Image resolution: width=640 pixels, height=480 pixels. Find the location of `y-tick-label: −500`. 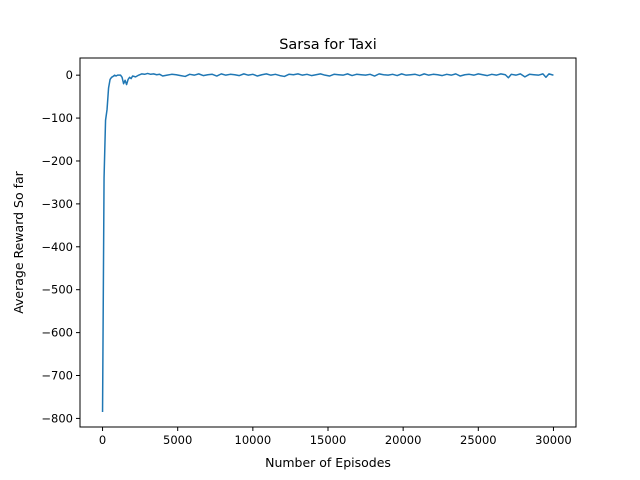

y-tick-label: −500 is located at coordinates (57, 290).